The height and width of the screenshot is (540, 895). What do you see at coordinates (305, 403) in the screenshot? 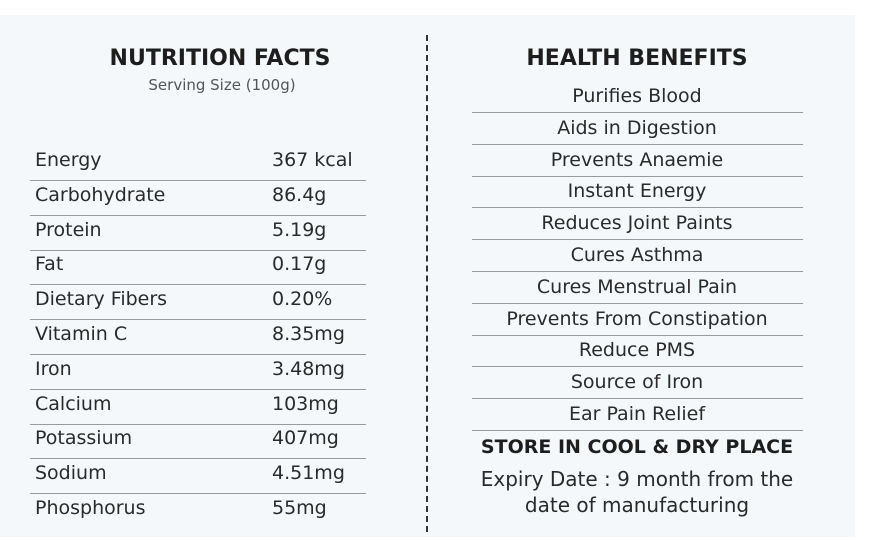
I see `nutrient-value: 103mg` at bounding box center [305, 403].